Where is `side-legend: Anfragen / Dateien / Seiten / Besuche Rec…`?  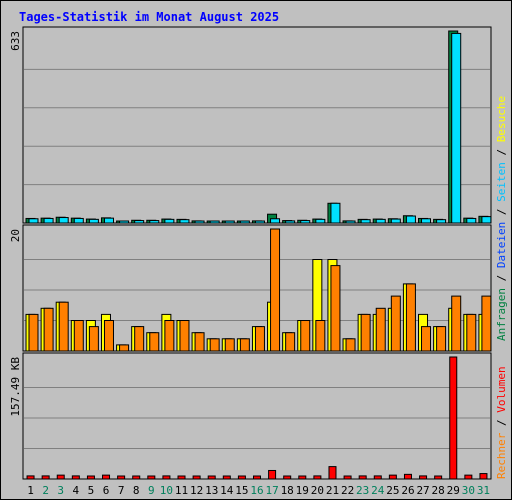 side-legend: Anfragen / Dateien / Seiten / Besuche Rec… is located at coordinates (501, 287).